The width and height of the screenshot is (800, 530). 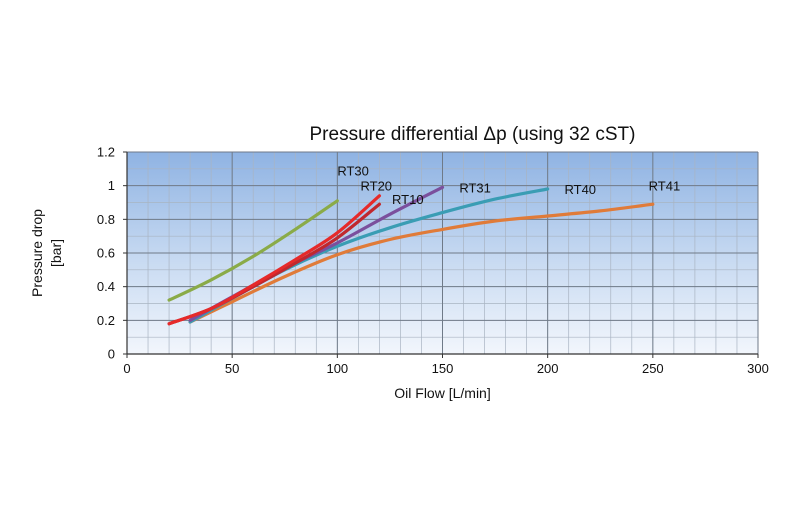 I want to click on x-tick-label: 250, so click(x=653, y=368).